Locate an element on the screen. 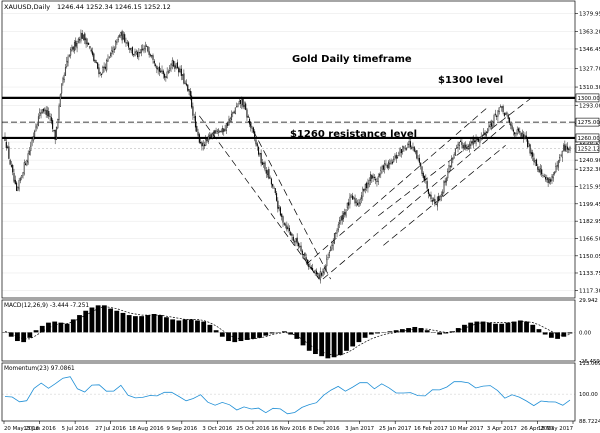 This screenshot has width=600, height=433. macd-signal-path is located at coordinates (287, 331).